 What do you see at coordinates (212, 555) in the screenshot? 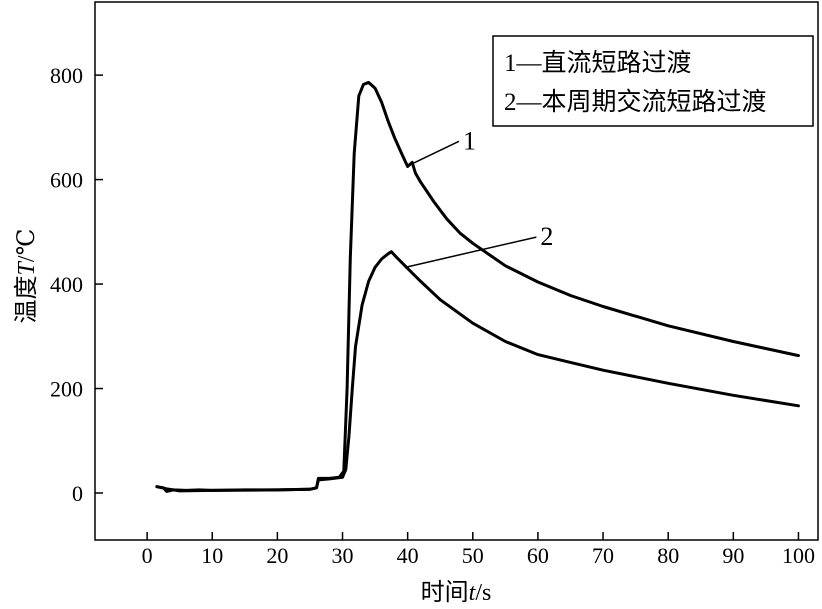
I see `x-tick-label: 10` at bounding box center [212, 555].